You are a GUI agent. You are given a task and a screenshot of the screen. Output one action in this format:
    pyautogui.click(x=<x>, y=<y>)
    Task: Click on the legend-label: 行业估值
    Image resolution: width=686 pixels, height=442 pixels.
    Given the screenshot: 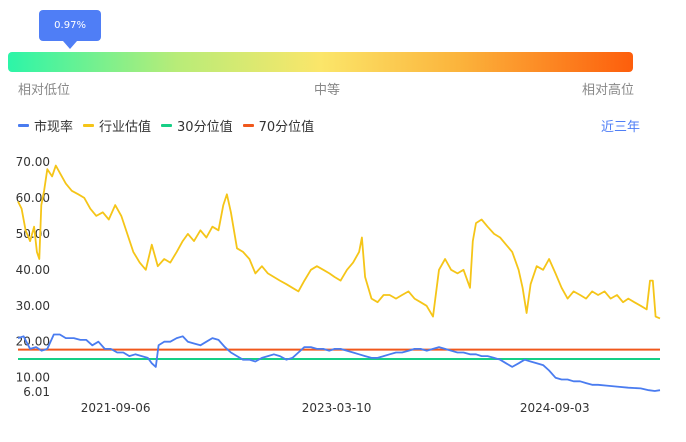 What is the action you would take?
    pyautogui.click(x=125, y=127)
    